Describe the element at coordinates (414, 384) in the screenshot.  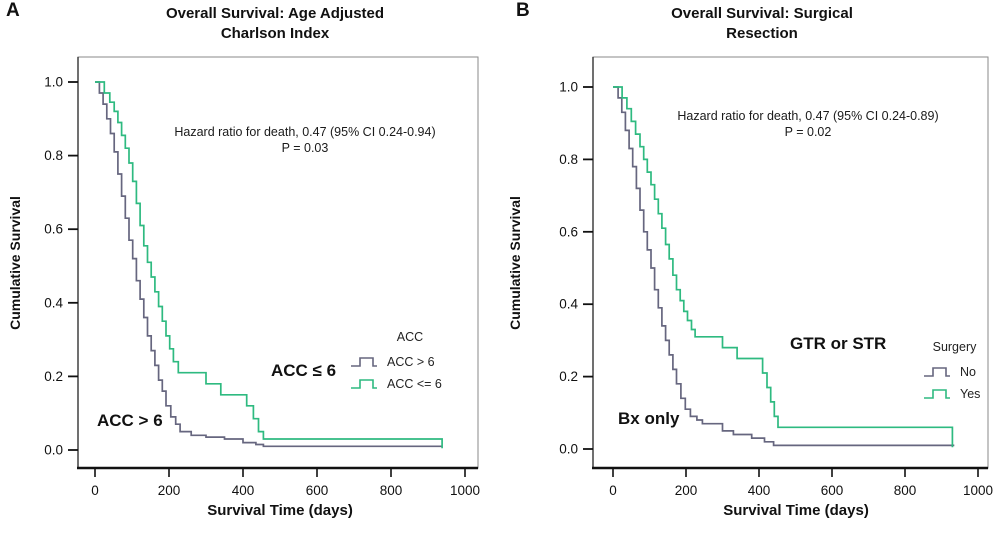
I see `legend-entry-label: ACC <= 6` at that location.